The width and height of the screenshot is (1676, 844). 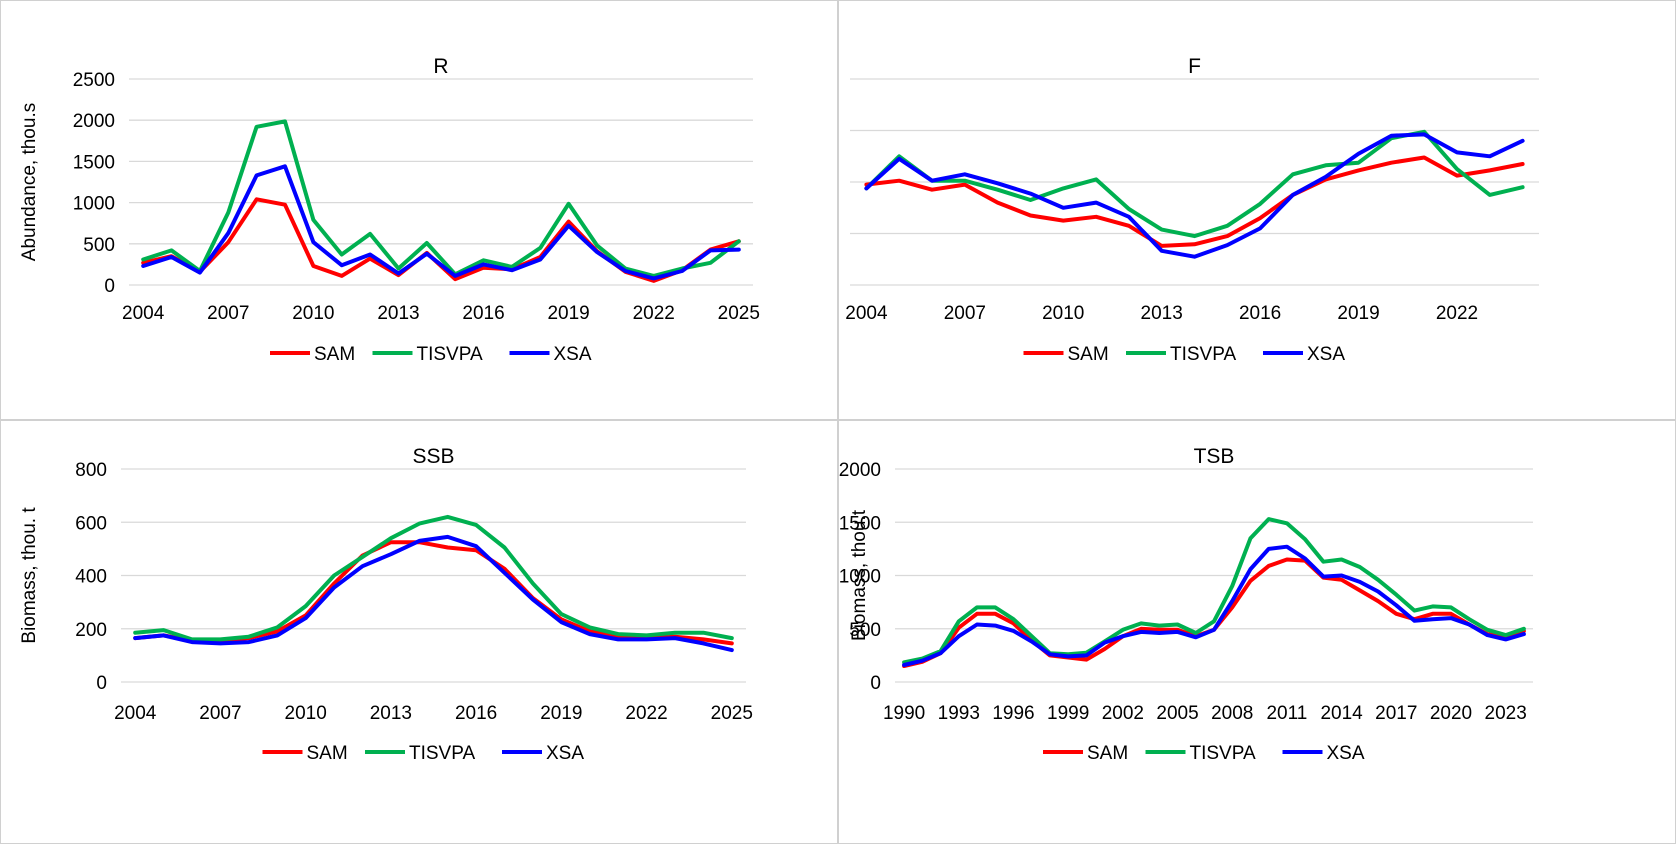 What do you see at coordinates (91, 470) in the screenshot?
I see `y-tick-label: 800` at bounding box center [91, 470].